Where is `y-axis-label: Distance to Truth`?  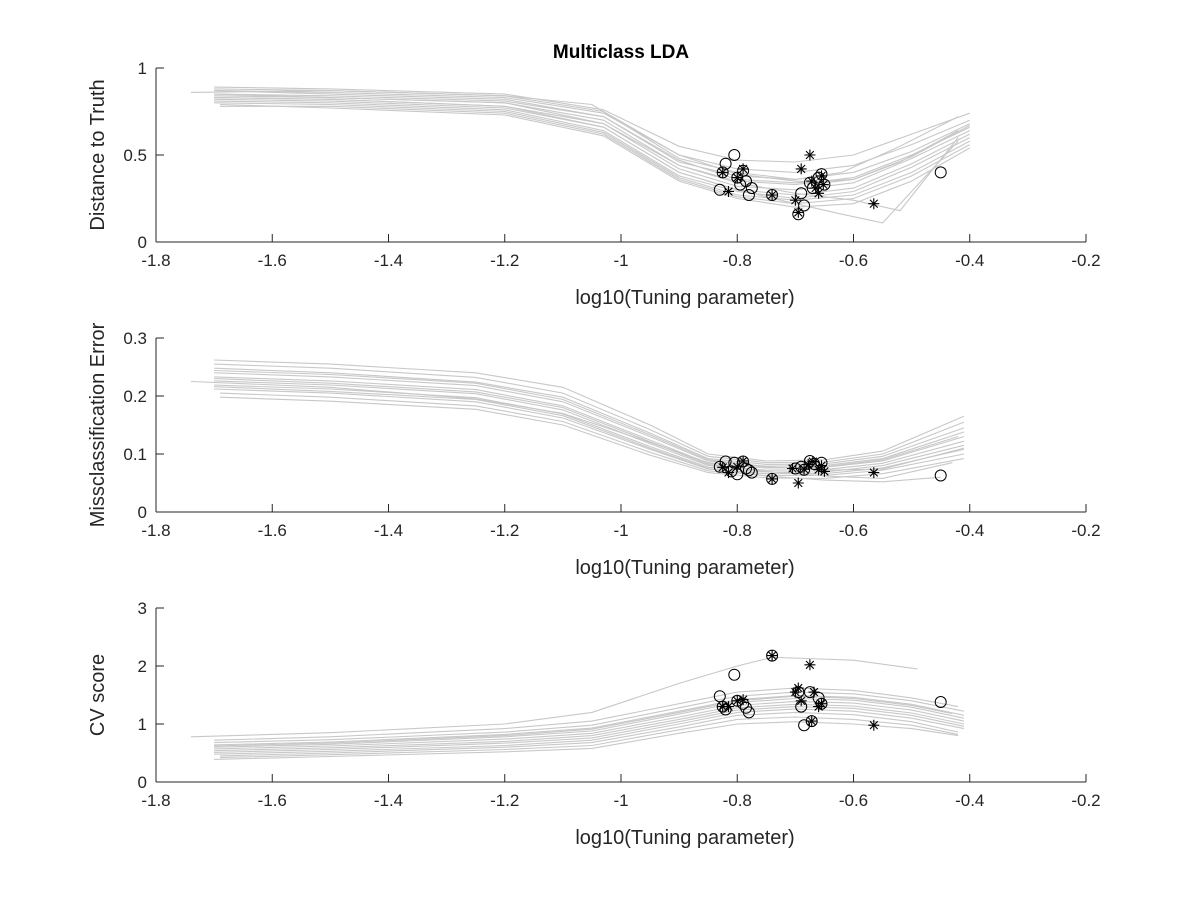
y-axis-label: Distance to Truth is located at coordinates (98, 154).